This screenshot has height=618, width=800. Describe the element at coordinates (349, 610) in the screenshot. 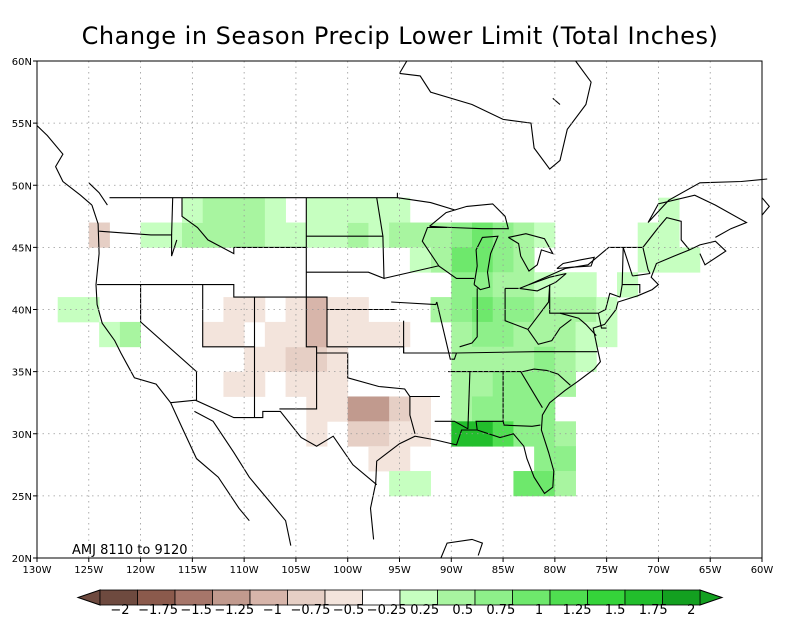

I see `colorbar-label: −0.5` at that location.